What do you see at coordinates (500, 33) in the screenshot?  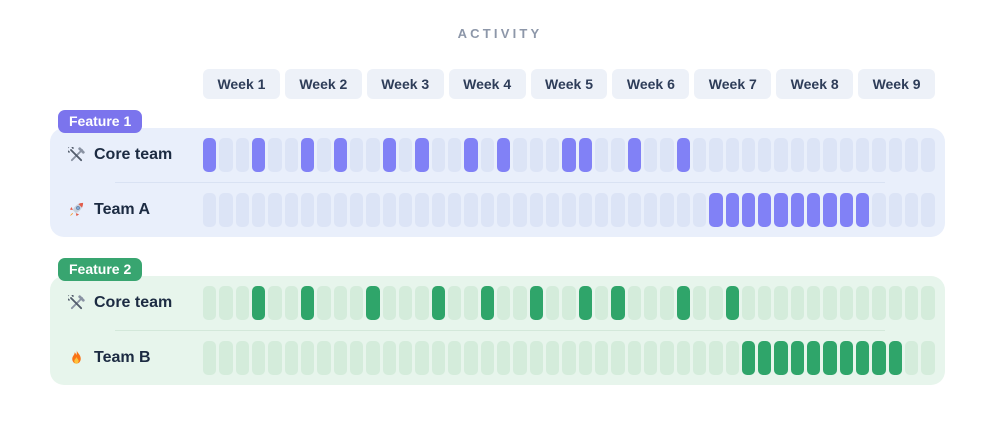 I see `chart-title: ACTIVITY` at bounding box center [500, 33].